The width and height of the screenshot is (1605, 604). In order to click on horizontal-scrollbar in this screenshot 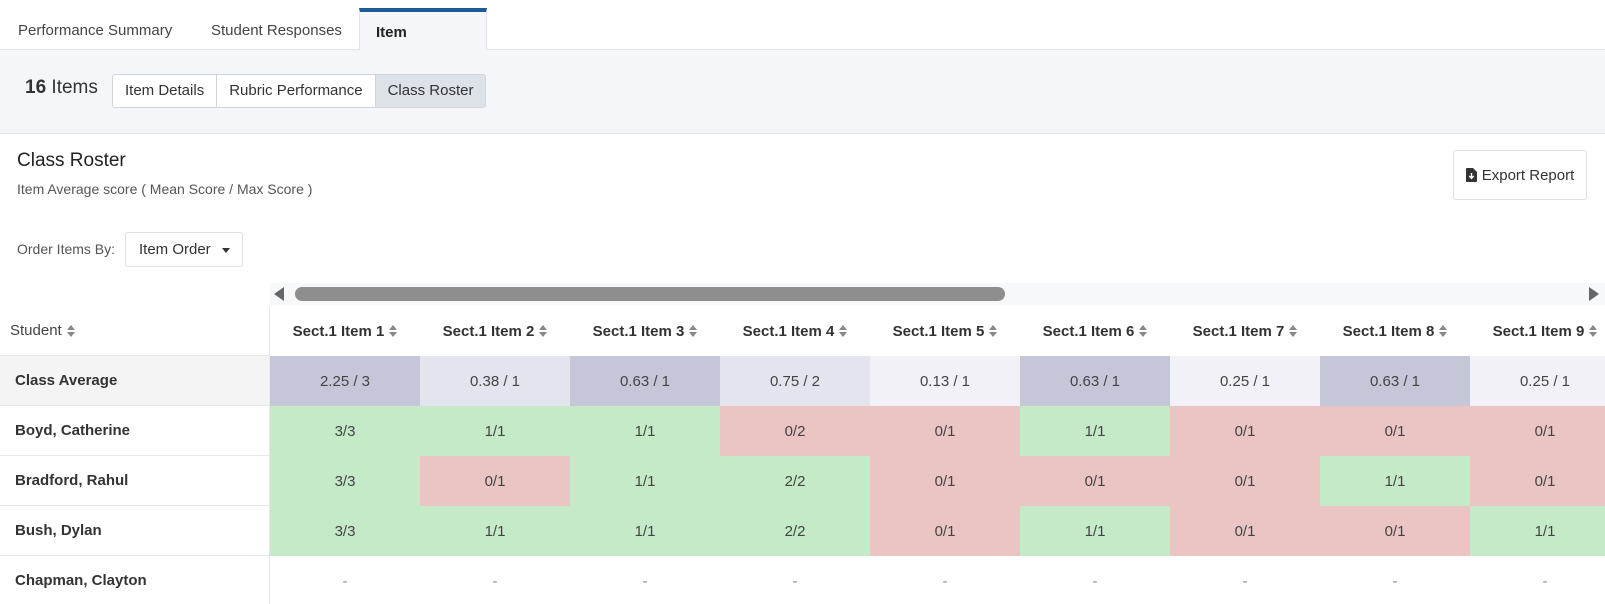, I will do `click(937, 294)`.